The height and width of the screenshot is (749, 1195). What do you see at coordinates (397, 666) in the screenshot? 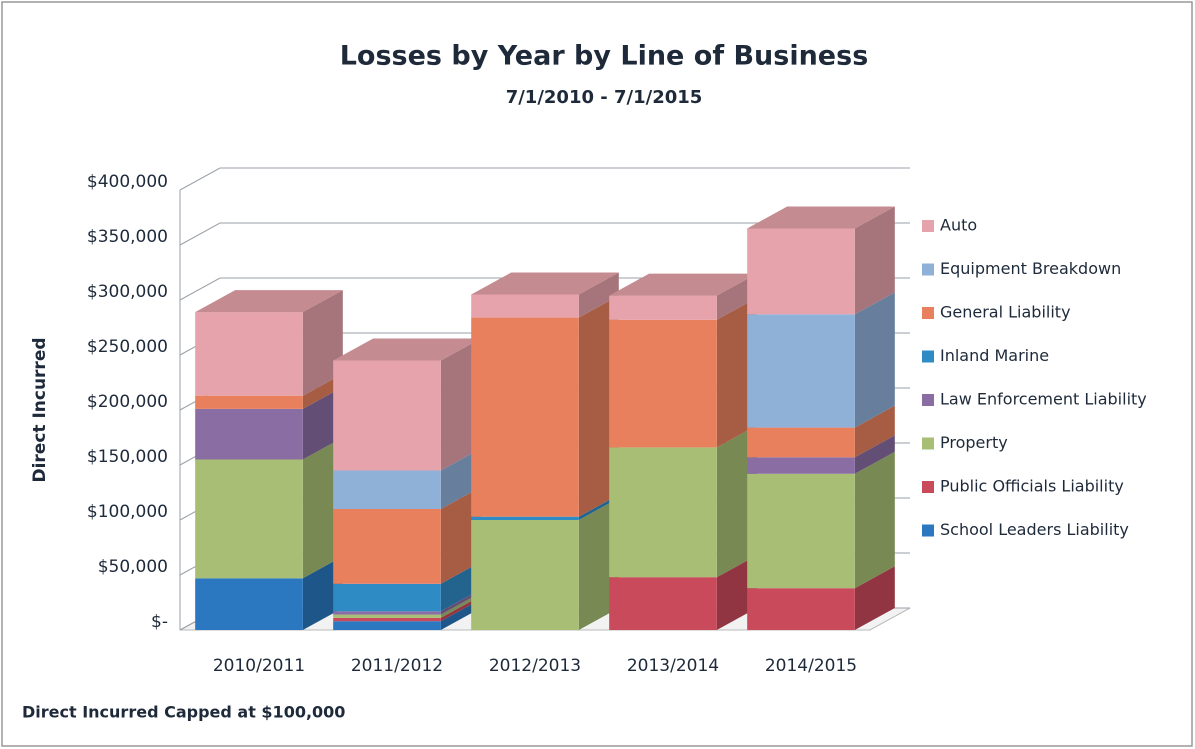
I see `x-tick-label: 2011/2012` at bounding box center [397, 666].